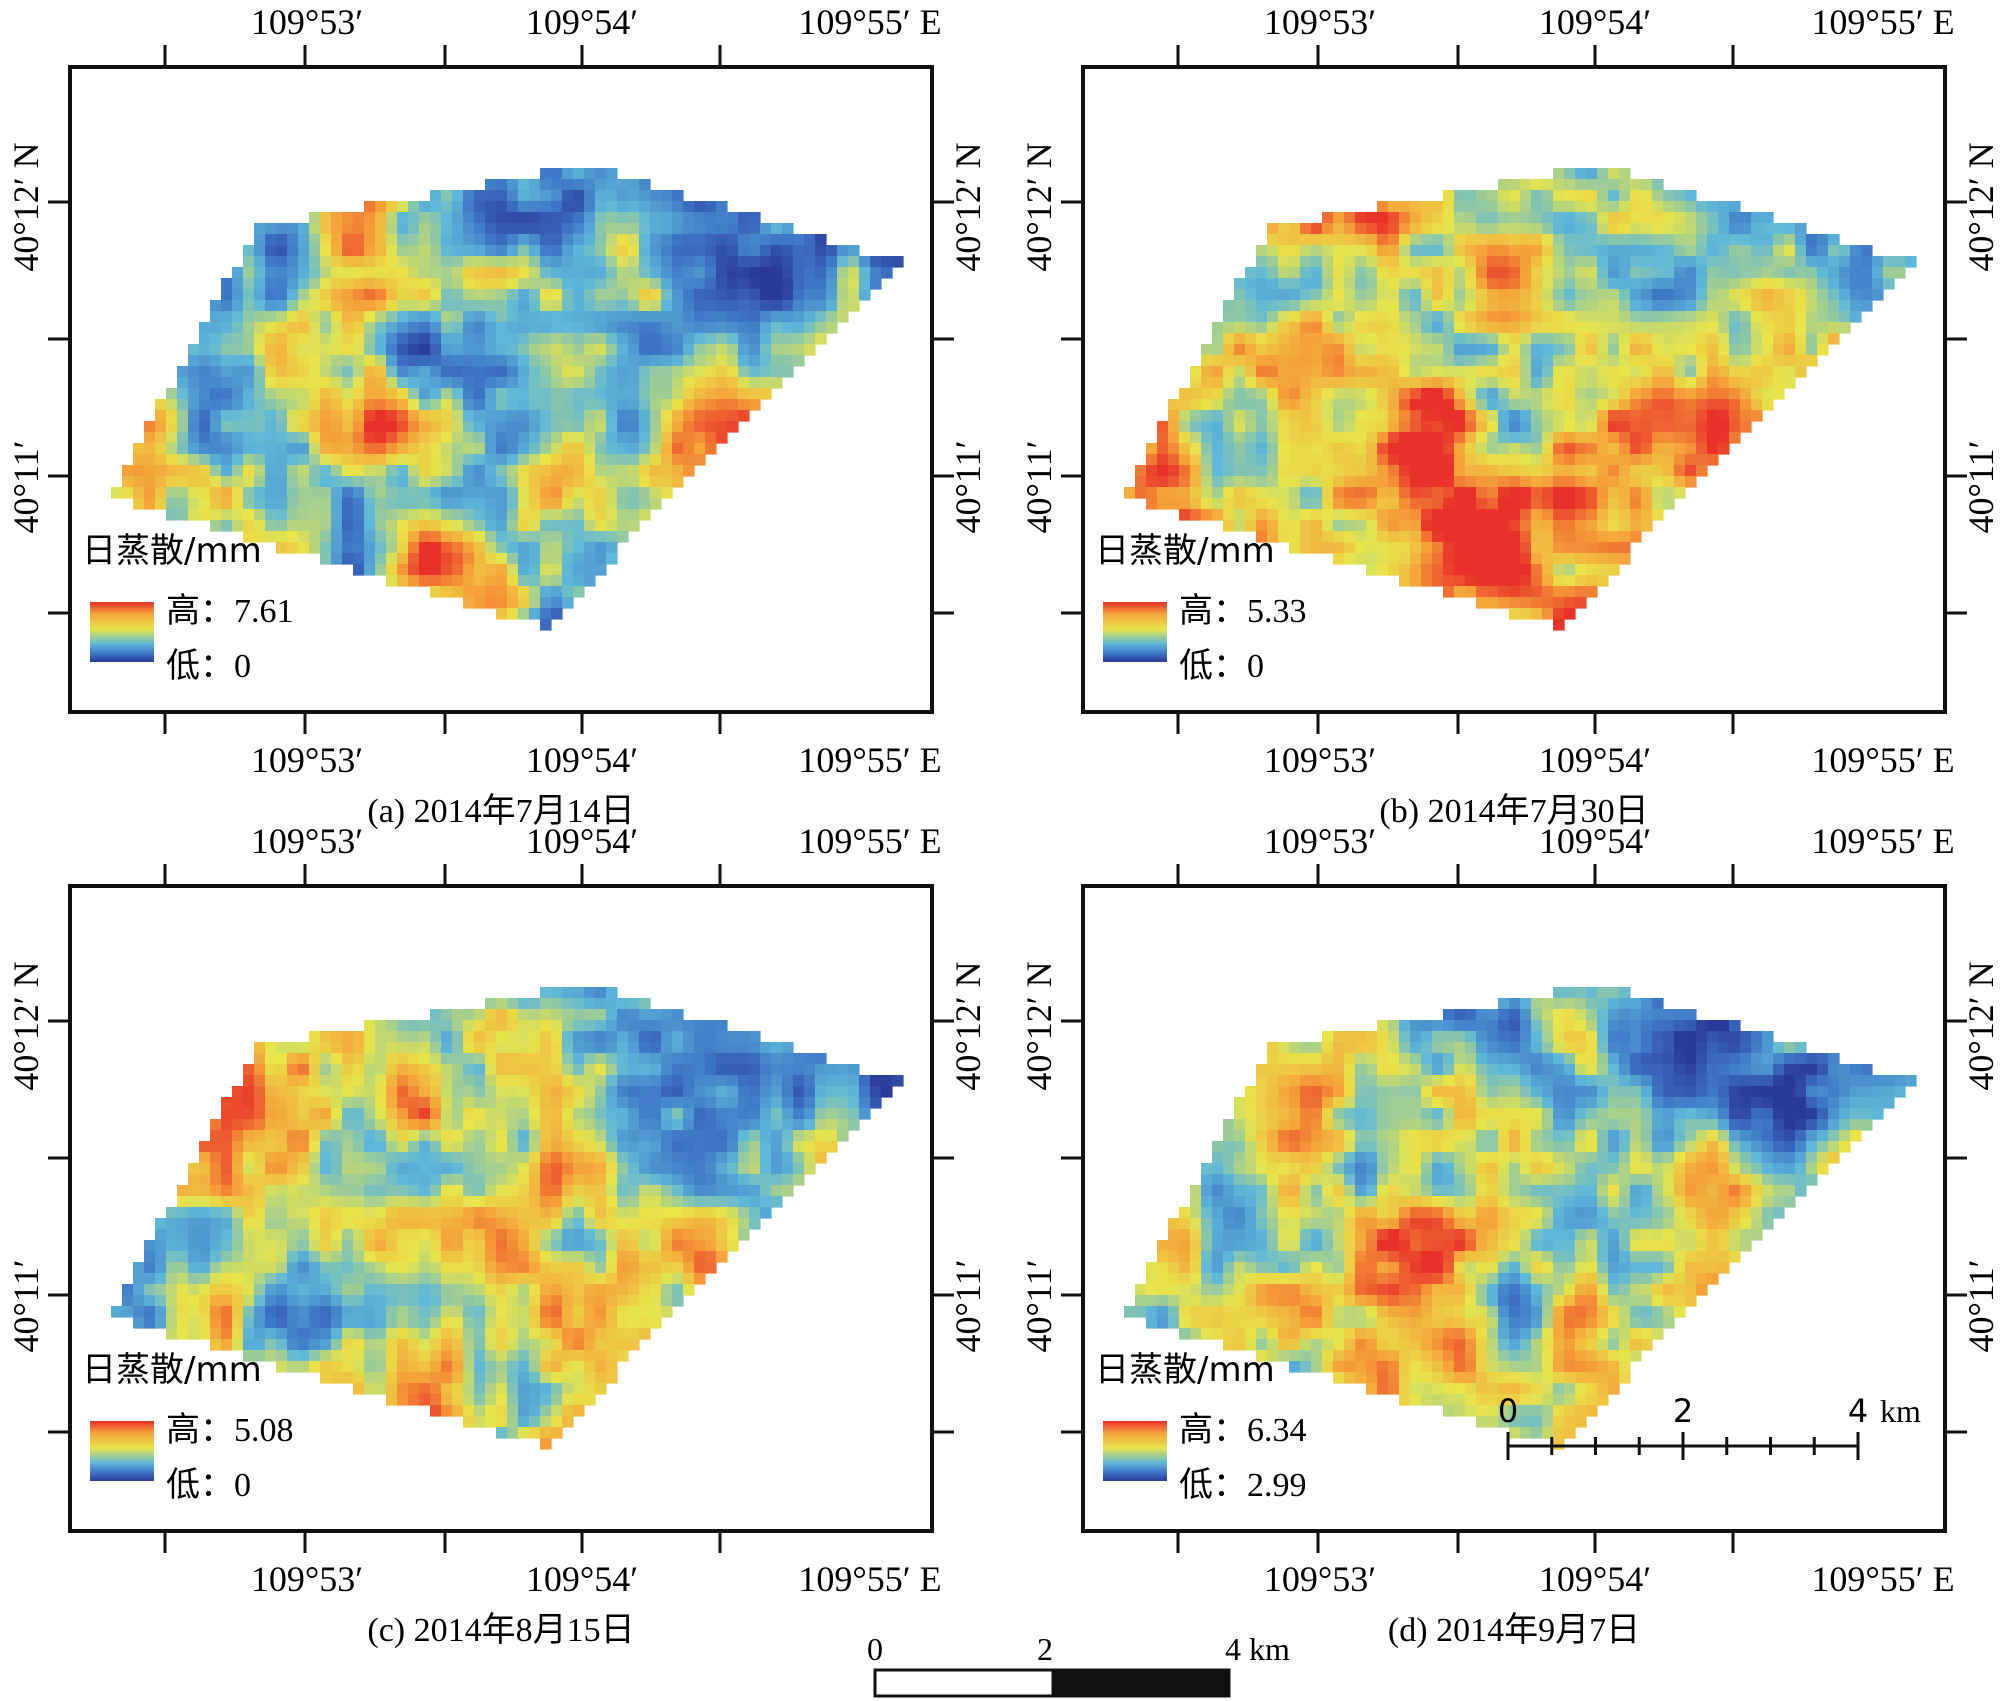 The height and width of the screenshot is (1701, 2008). Describe the element at coordinates (1513, 811) in the screenshot. I see `panel-caption: (b) 2014年7月30日` at that location.